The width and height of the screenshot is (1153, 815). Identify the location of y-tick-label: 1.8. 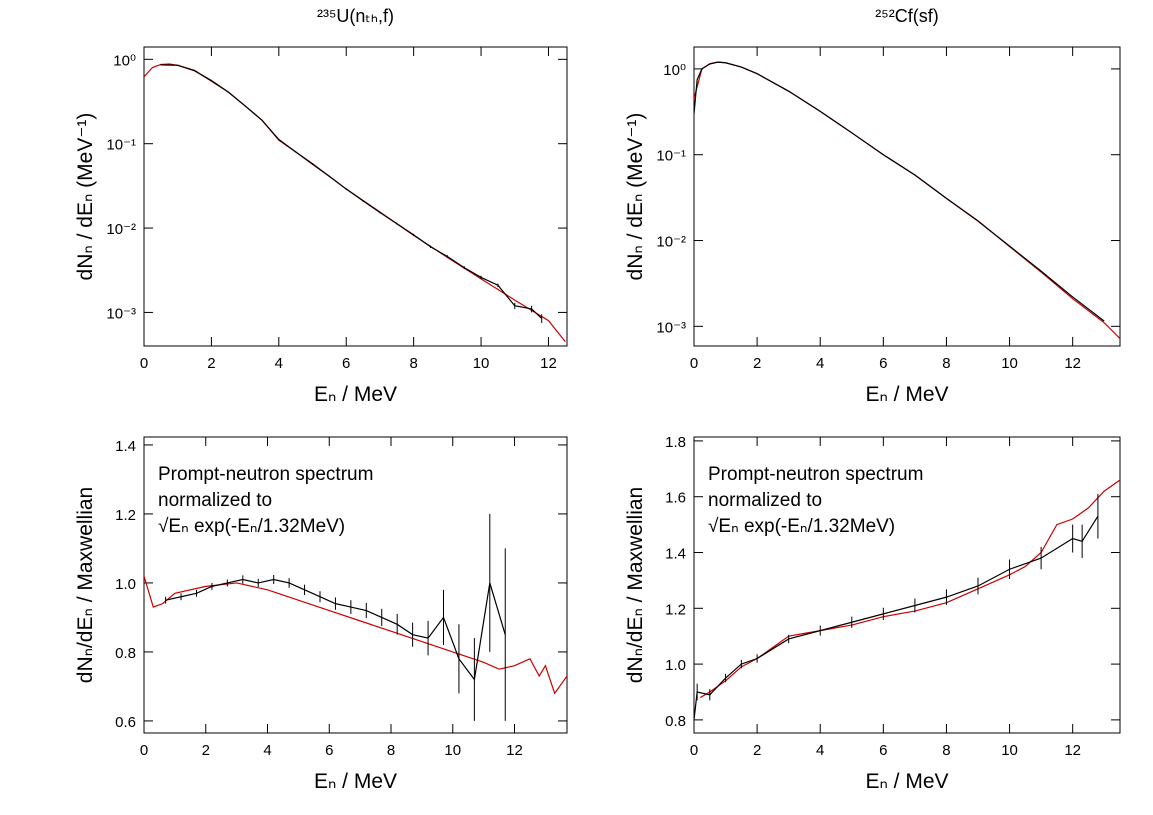
(675, 442).